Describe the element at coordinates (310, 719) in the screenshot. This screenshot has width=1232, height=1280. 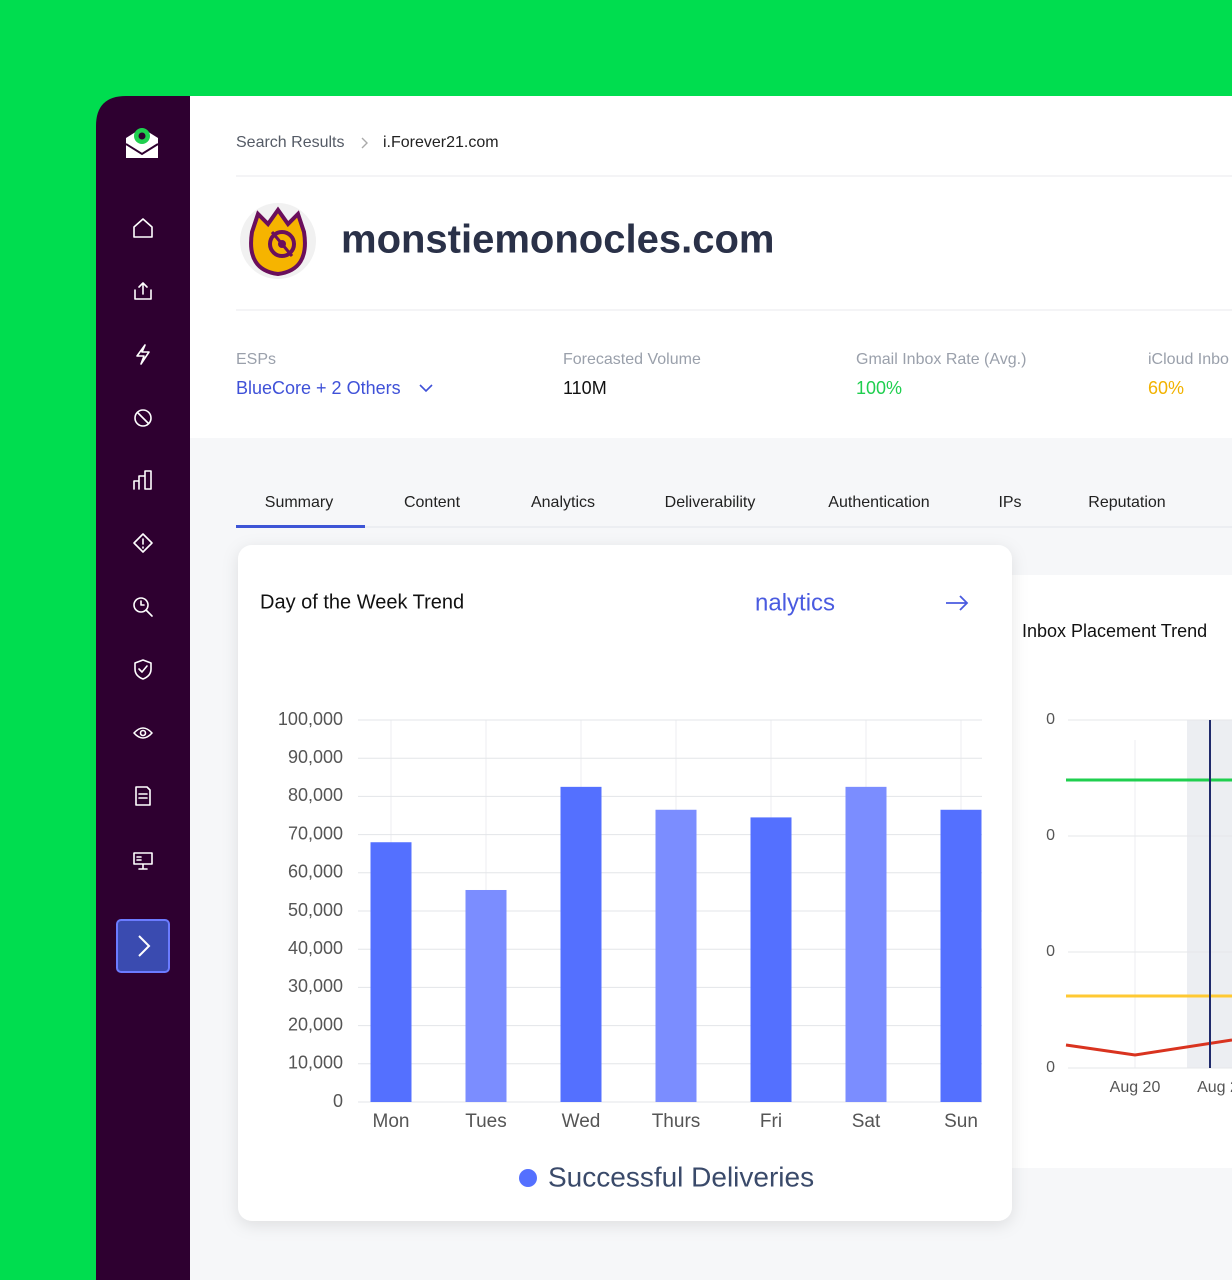
I see `y-tick-label: 100,000` at that location.